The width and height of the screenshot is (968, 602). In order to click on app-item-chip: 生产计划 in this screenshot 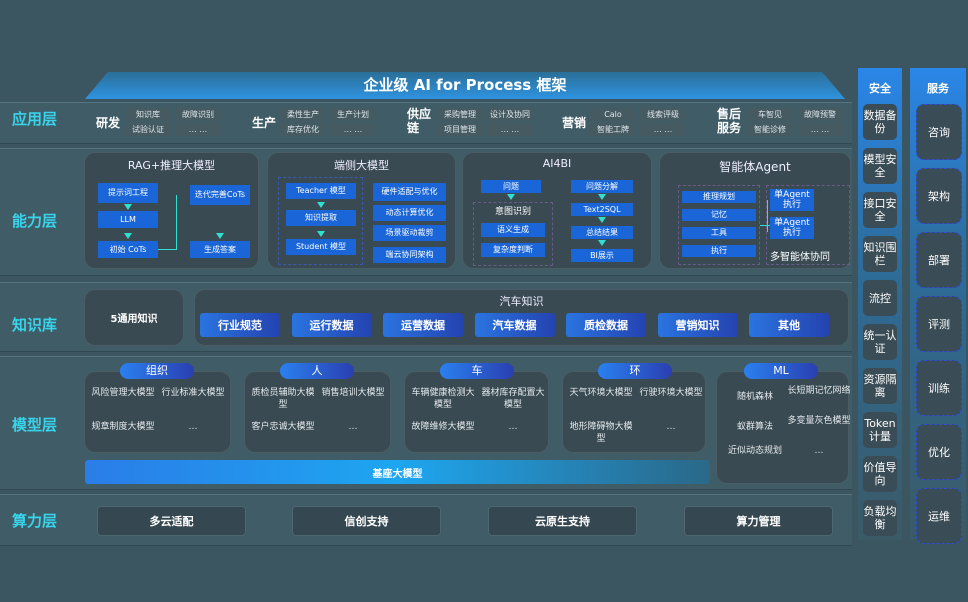, I will do `click(353, 114)`.